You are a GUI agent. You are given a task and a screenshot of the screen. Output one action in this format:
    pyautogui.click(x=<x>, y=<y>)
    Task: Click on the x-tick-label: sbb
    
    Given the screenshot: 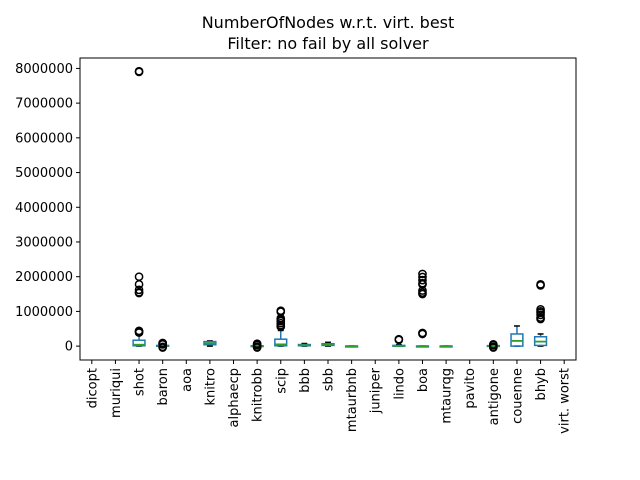 What is the action you would take?
    pyautogui.click(x=329, y=379)
    